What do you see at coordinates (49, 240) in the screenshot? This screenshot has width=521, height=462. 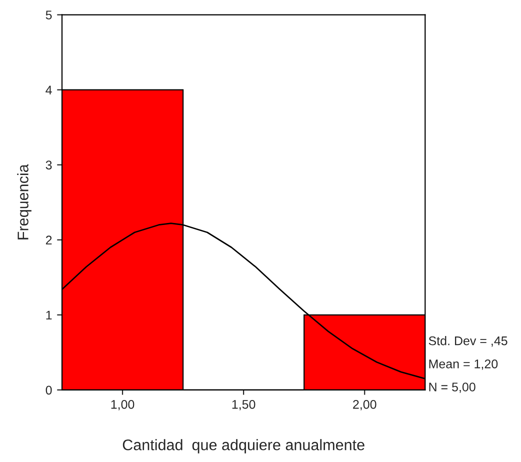 I see `y-tick-label: 2` at bounding box center [49, 240].